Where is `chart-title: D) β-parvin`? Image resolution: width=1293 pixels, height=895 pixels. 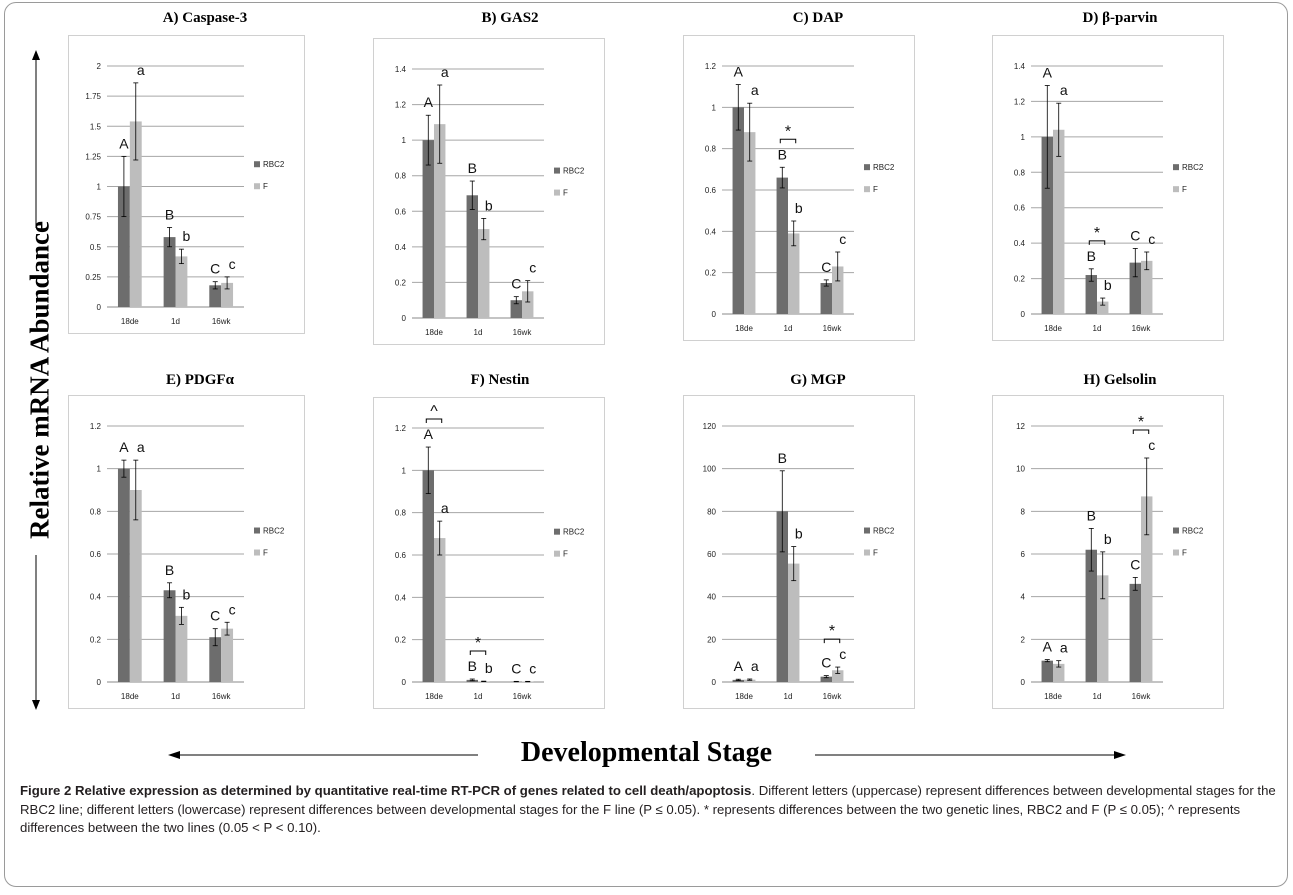
chart-title: D) β-parvin is located at coordinates (1120, 18).